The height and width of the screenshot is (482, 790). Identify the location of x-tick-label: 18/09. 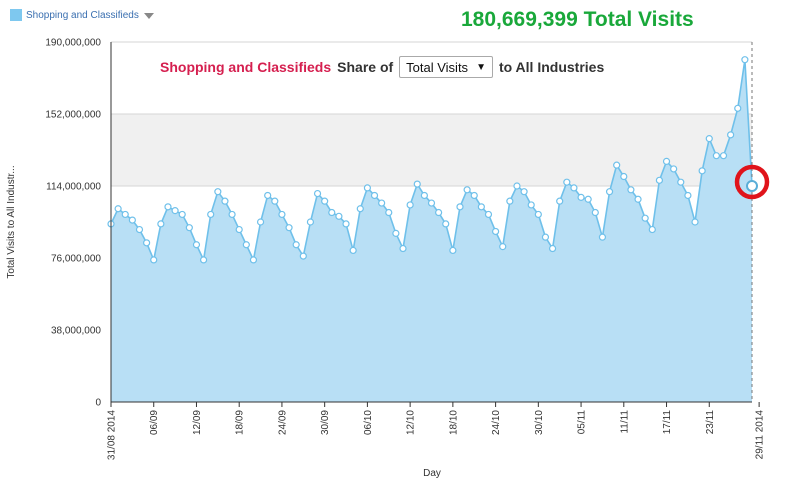
(240, 422).